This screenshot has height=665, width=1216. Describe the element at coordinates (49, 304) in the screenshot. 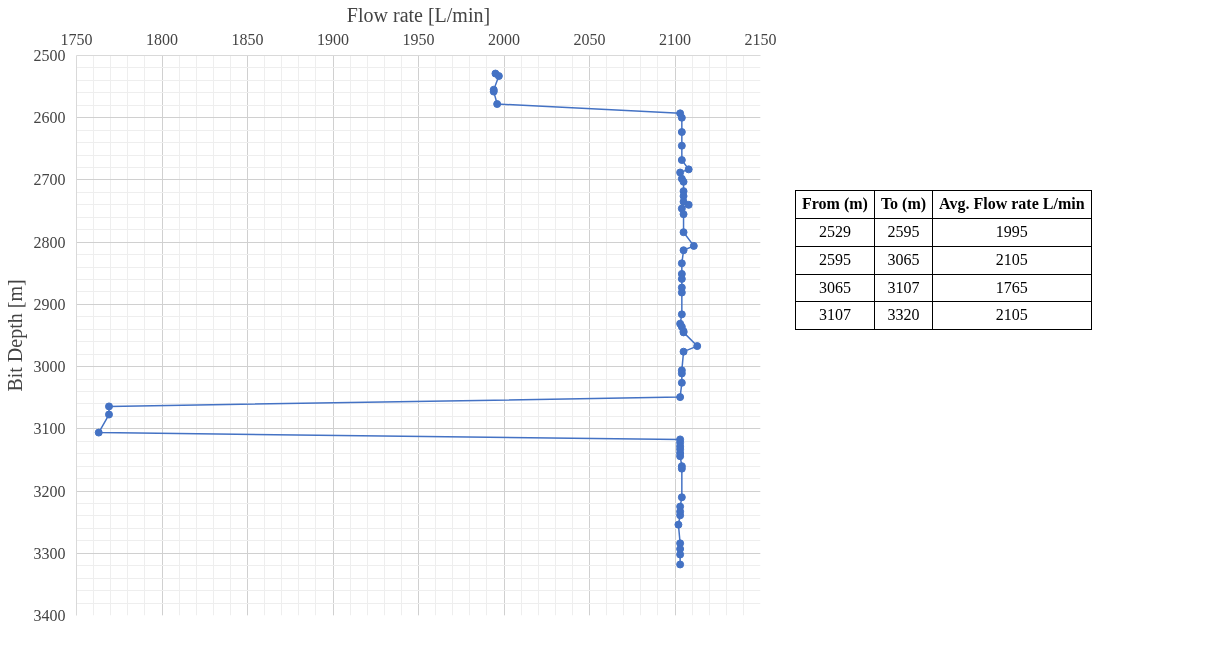

I see `y-tick-label: 2900` at that location.